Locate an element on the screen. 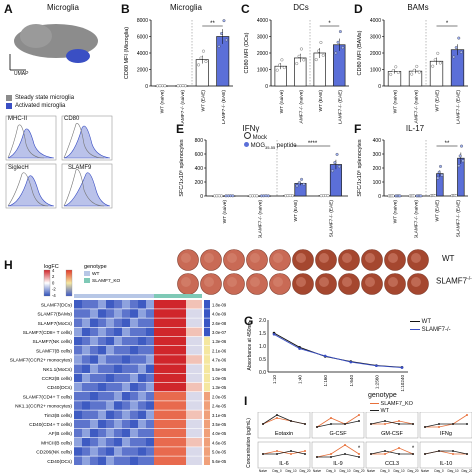  pvalue-label: 4.6e-05 is located at coordinates (219, 442).